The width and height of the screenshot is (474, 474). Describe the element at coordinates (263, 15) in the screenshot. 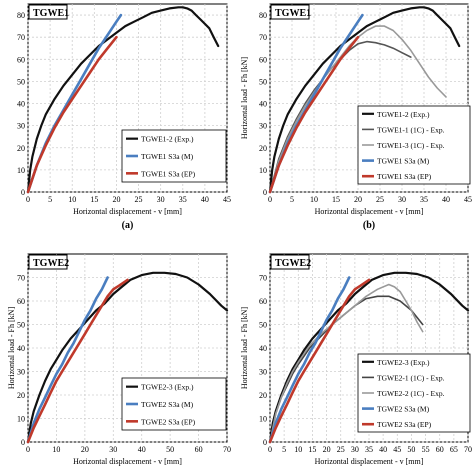

I see `y-tick-label: 80` at that location.